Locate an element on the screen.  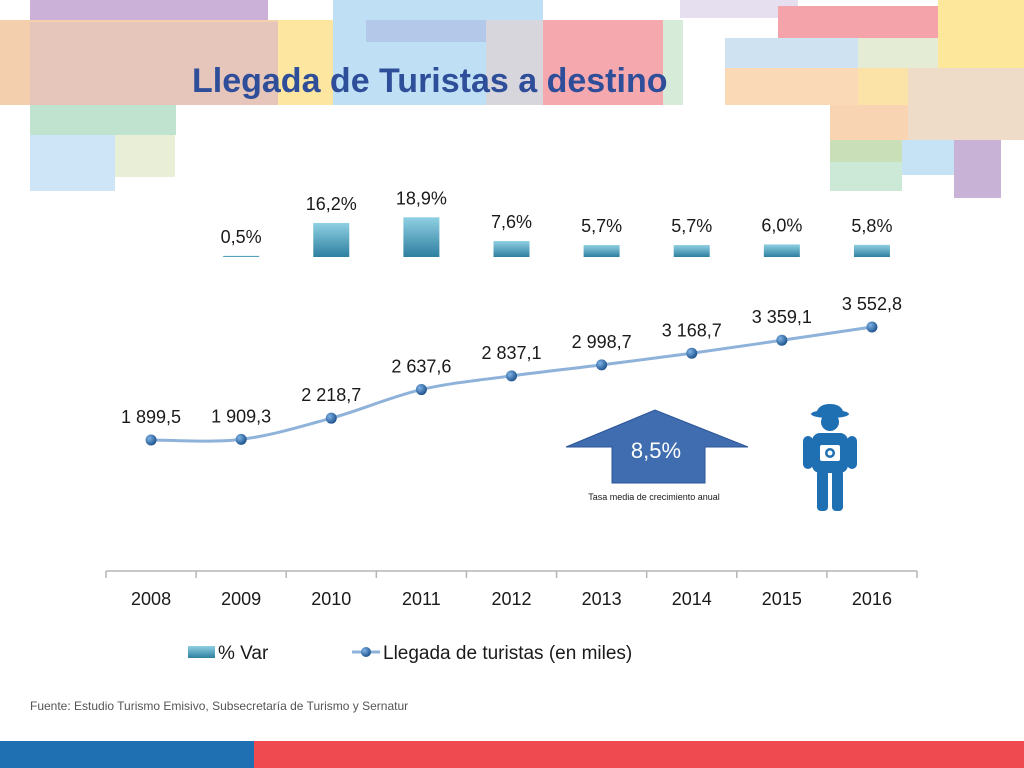
growth-rate-value: 8,5% is located at coordinates (656, 450).